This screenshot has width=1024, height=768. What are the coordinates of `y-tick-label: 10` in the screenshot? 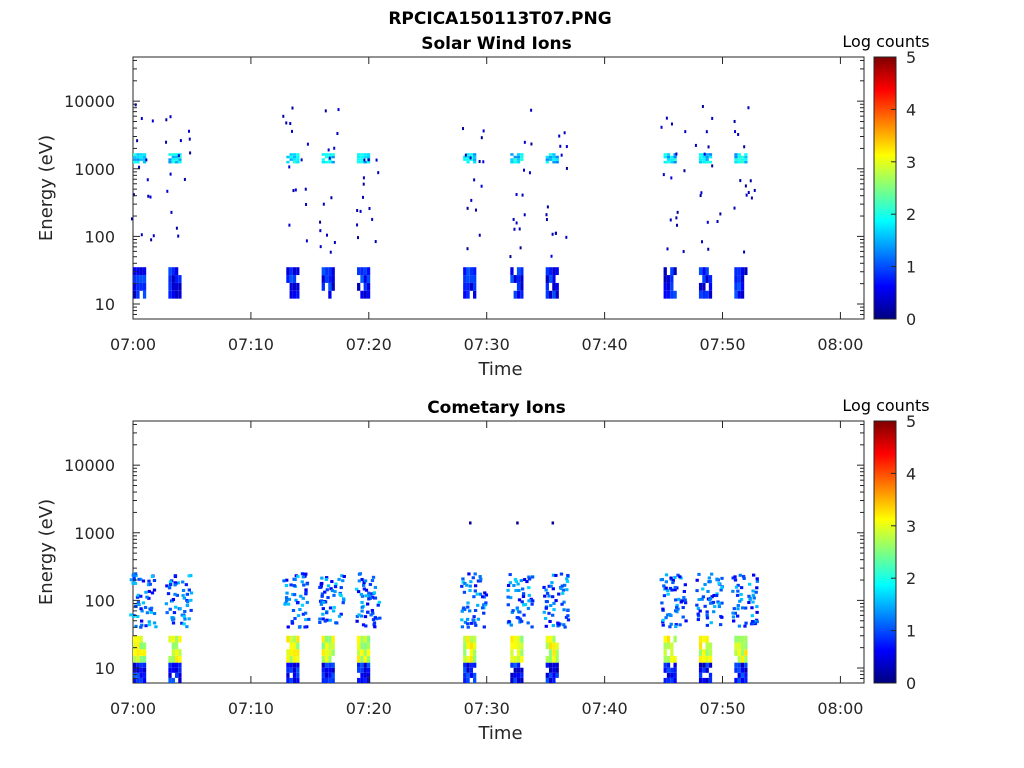 It's located at (105, 668).